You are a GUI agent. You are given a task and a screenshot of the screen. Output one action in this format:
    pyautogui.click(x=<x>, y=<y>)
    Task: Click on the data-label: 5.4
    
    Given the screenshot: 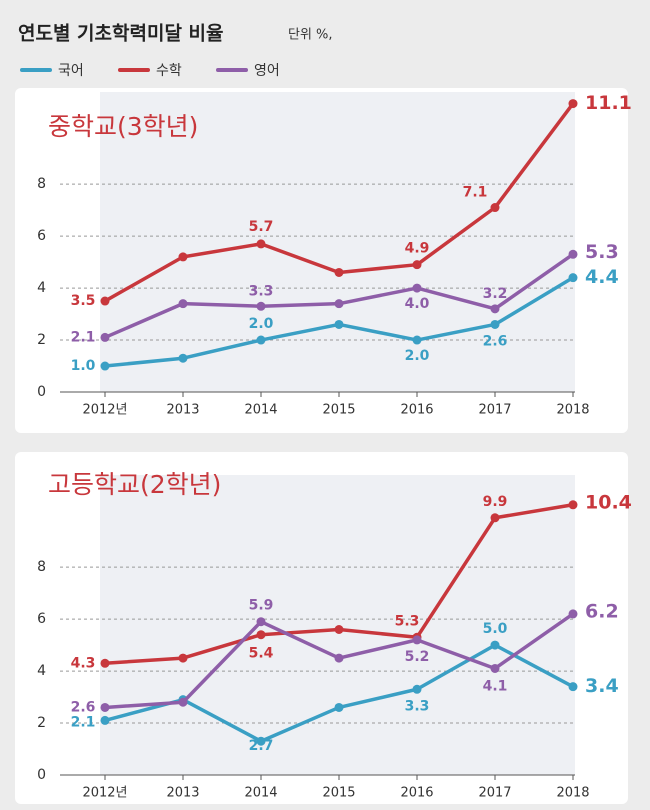 What is the action you would take?
    pyautogui.click(x=261, y=654)
    